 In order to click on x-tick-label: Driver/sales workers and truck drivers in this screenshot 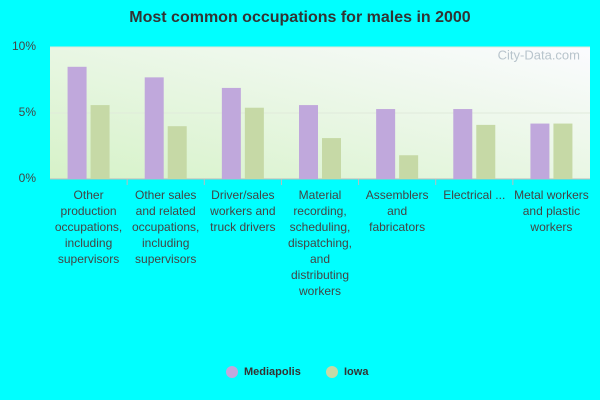, I will do `click(243, 211)`.